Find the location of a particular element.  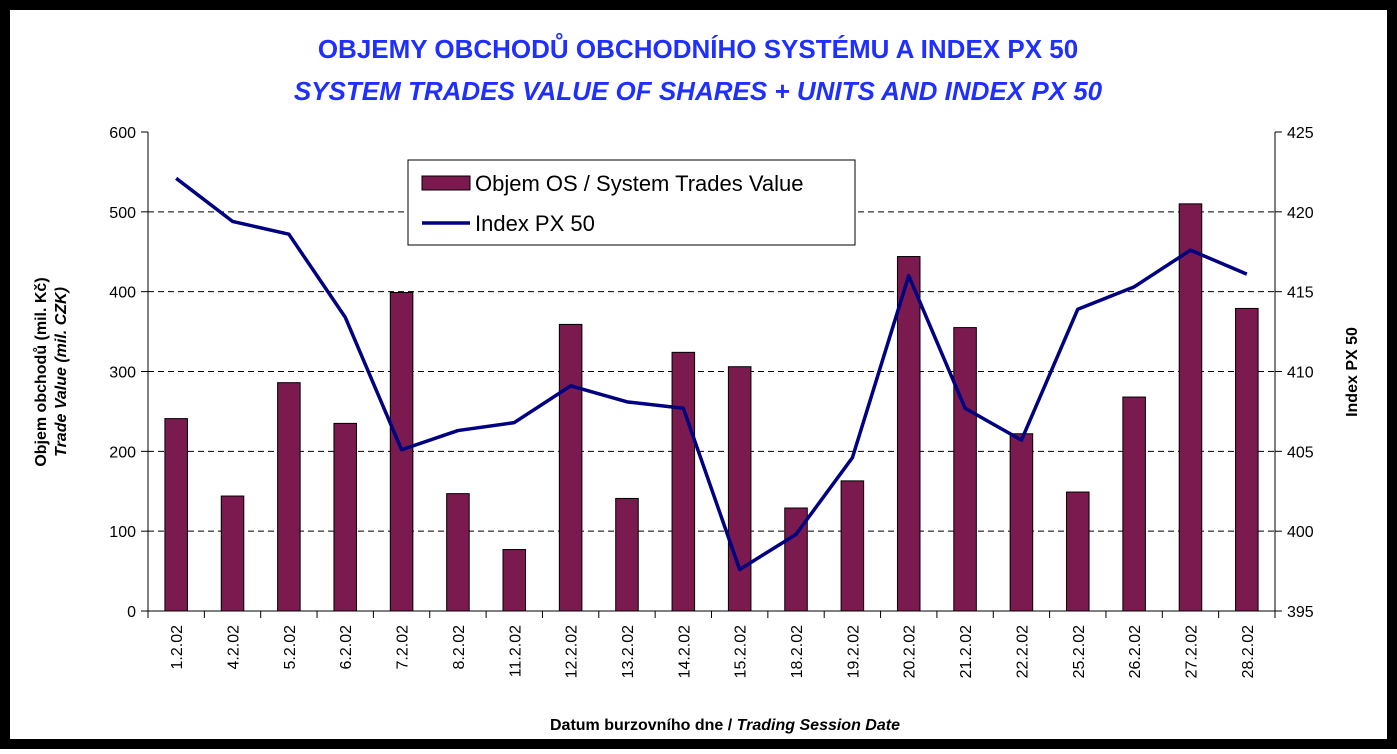

x-tick-label: 22.2.02 is located at coordinates (1022, 651).